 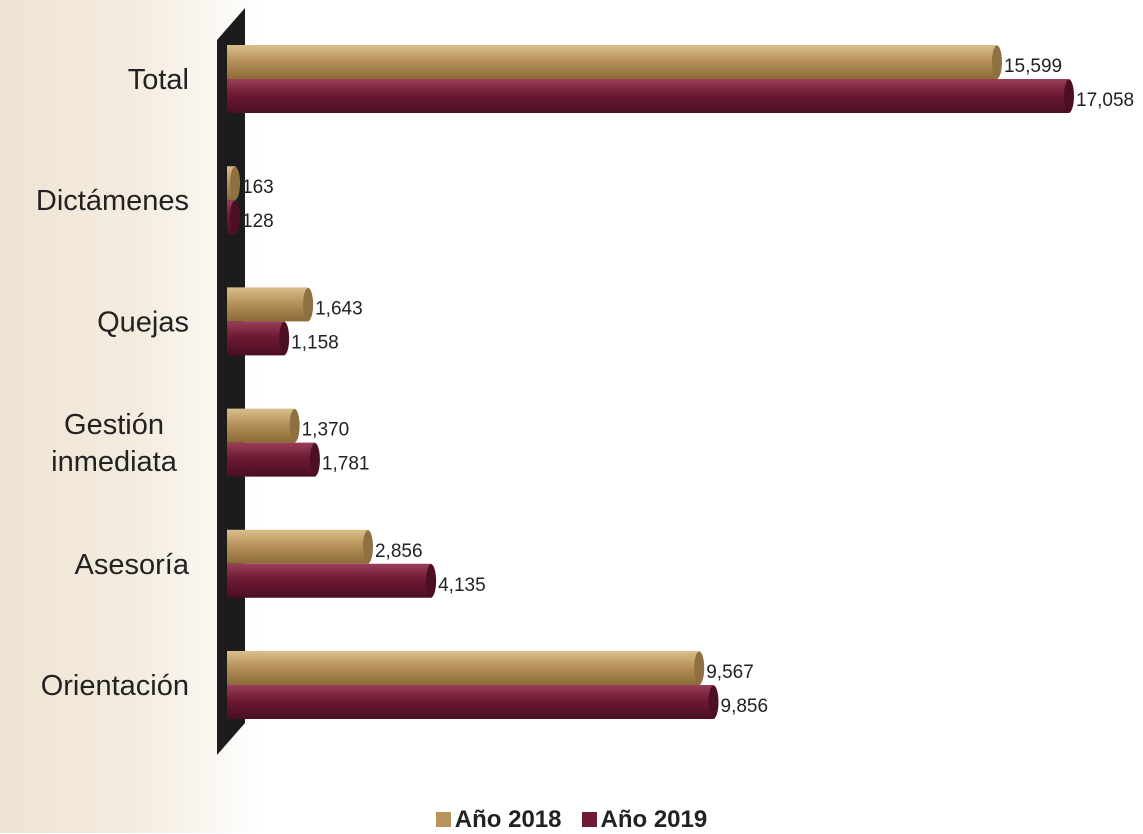 What do you see at coordinates (158, 80) in the screenshot?
I see `category-label-total: Total` at bounding box center [158, 80].